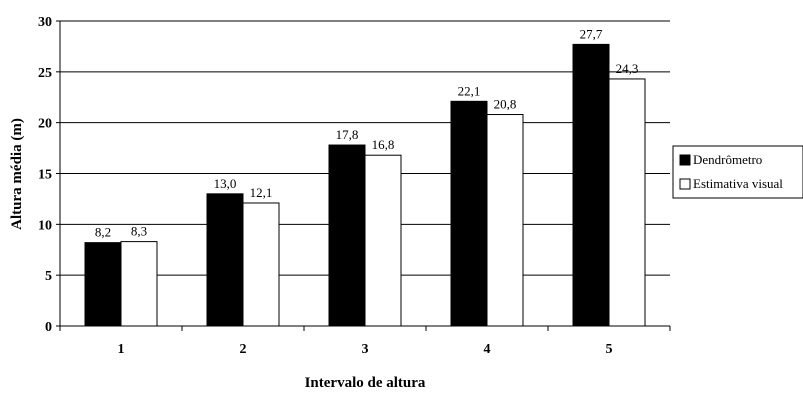  What do you see at coordinates (139, 231) in the screenshot?
I see `data-label: 8,3` at bounding box center [139, 231].